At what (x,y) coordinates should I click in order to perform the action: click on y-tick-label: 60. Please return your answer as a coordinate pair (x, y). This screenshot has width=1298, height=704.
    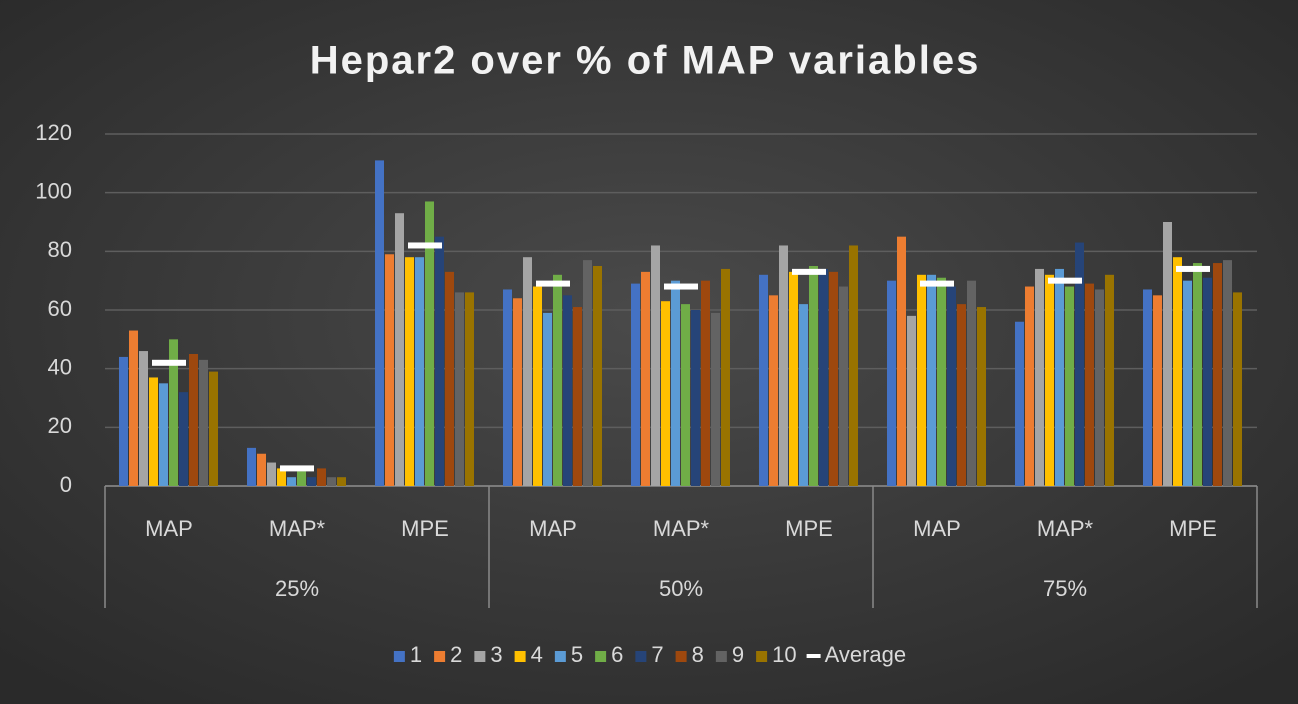
    Looking at the image, I should click on (60, 308).